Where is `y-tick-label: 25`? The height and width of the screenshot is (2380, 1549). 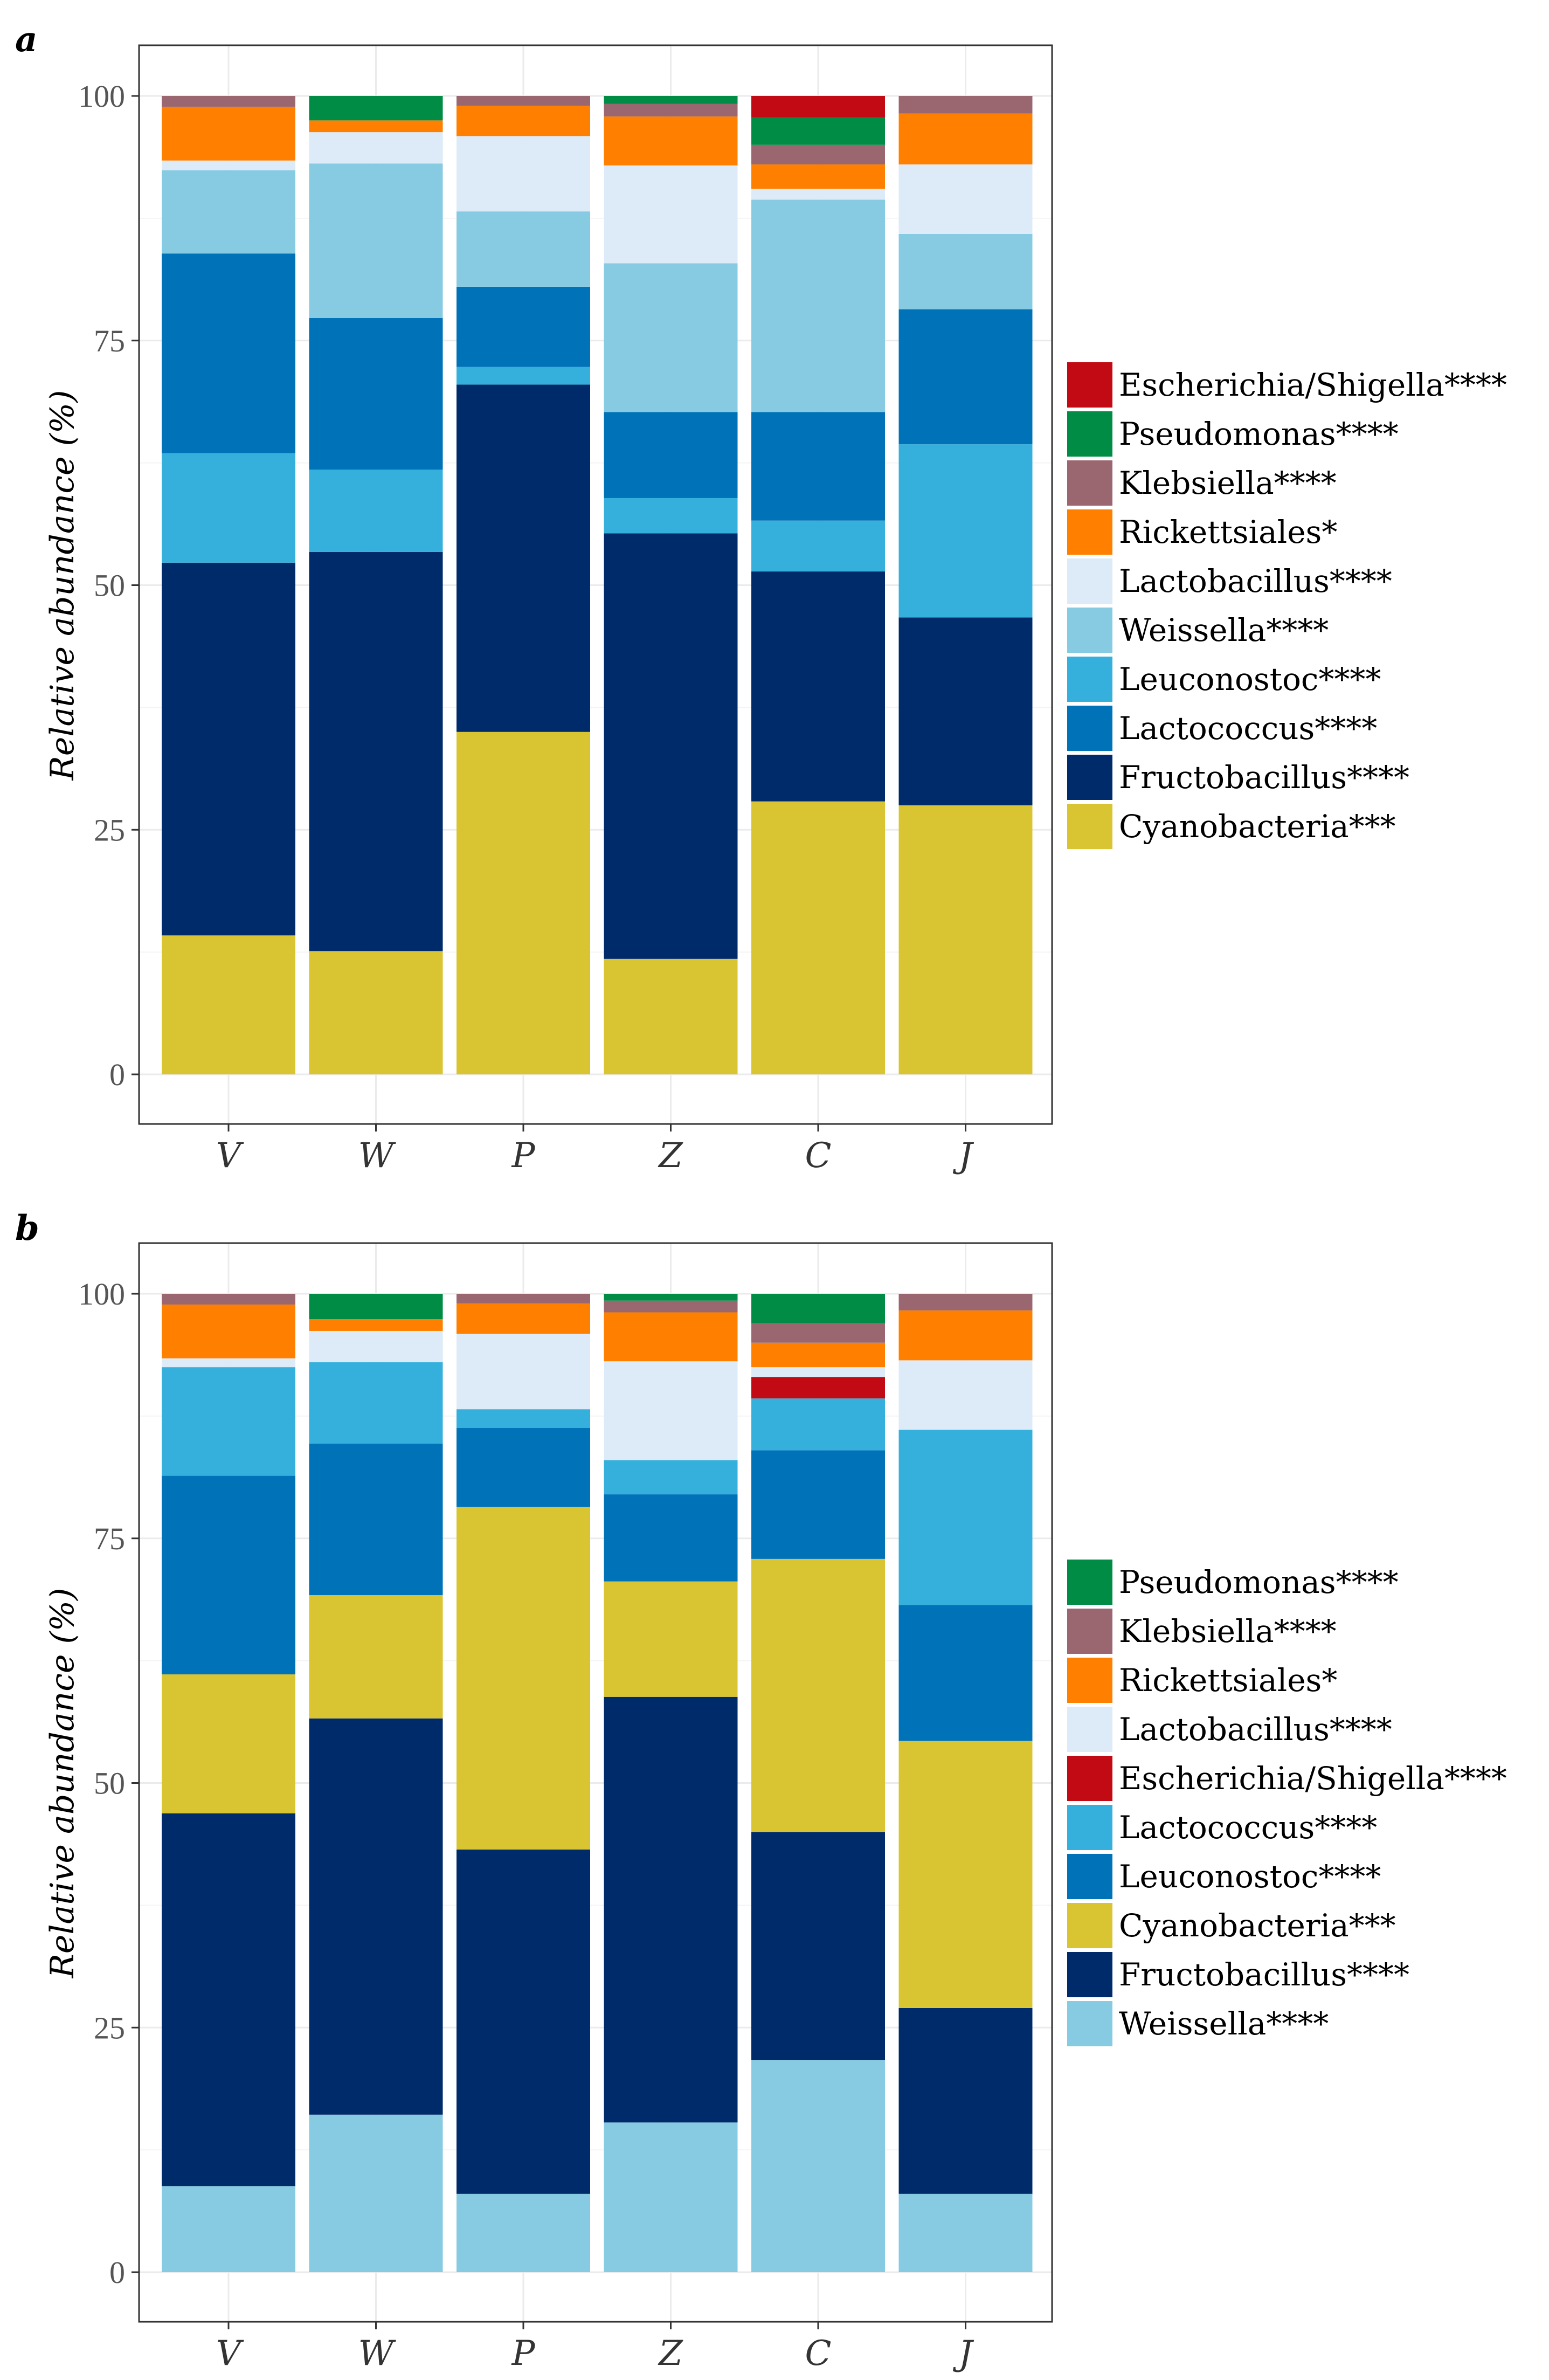
y-tick-label: 25 is located at coordinates (109, 2027).